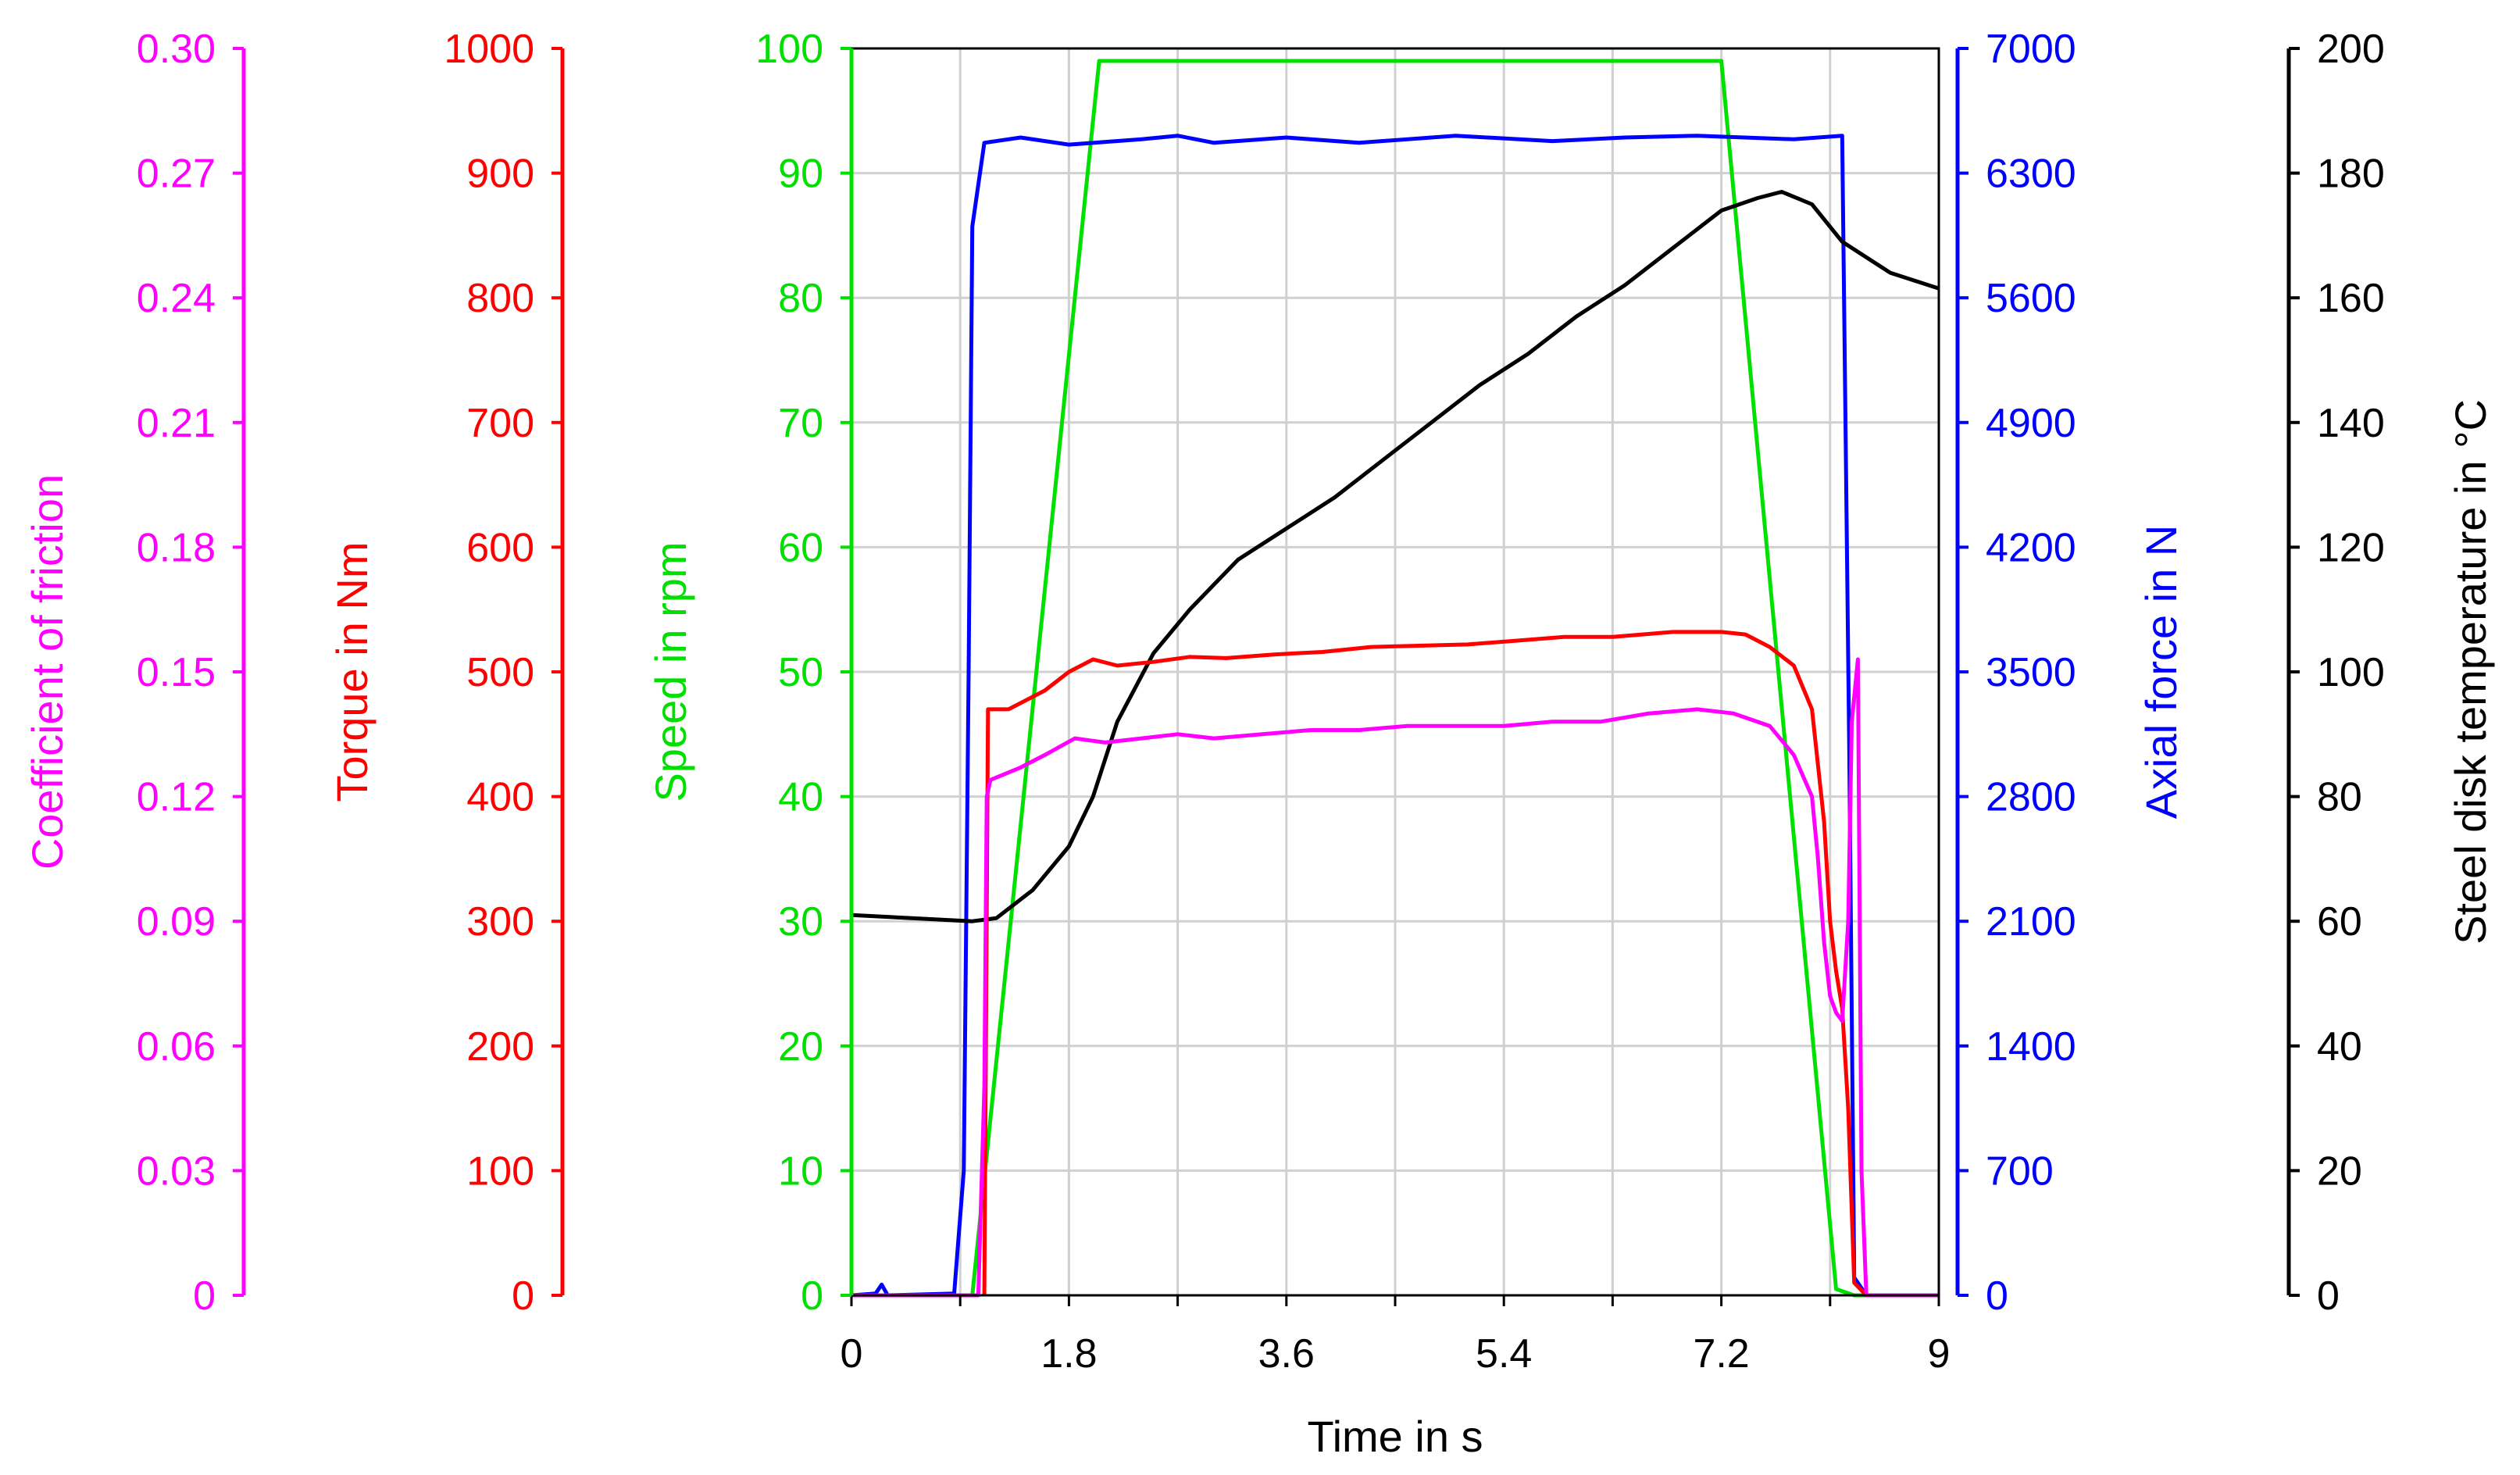  I want to click on y-tick-label: 3500, so click(2031, 672).